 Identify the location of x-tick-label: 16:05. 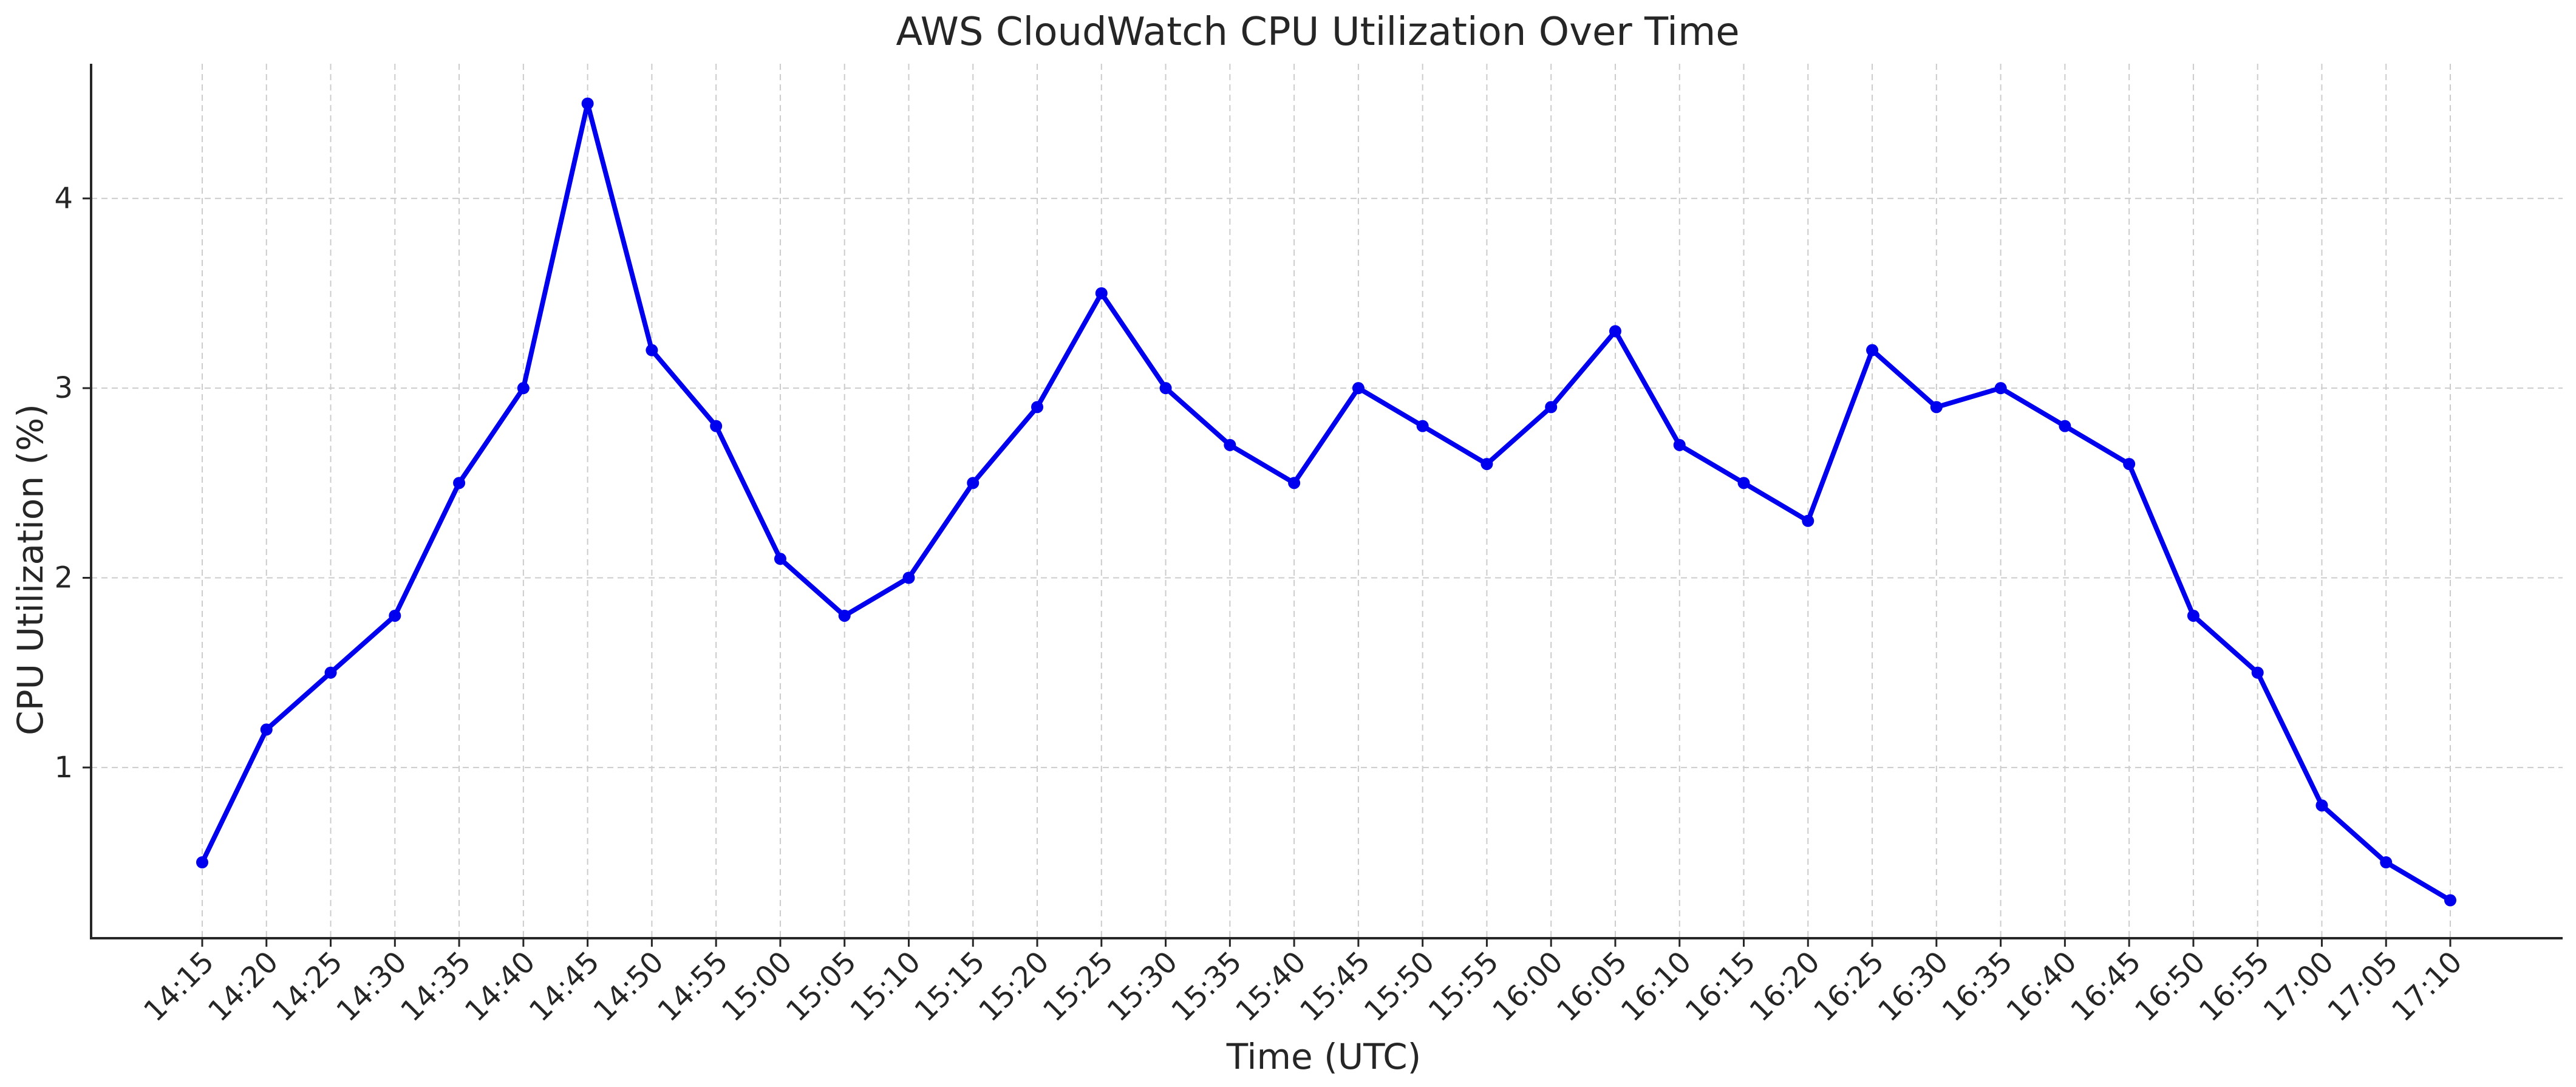
(1592, 986).